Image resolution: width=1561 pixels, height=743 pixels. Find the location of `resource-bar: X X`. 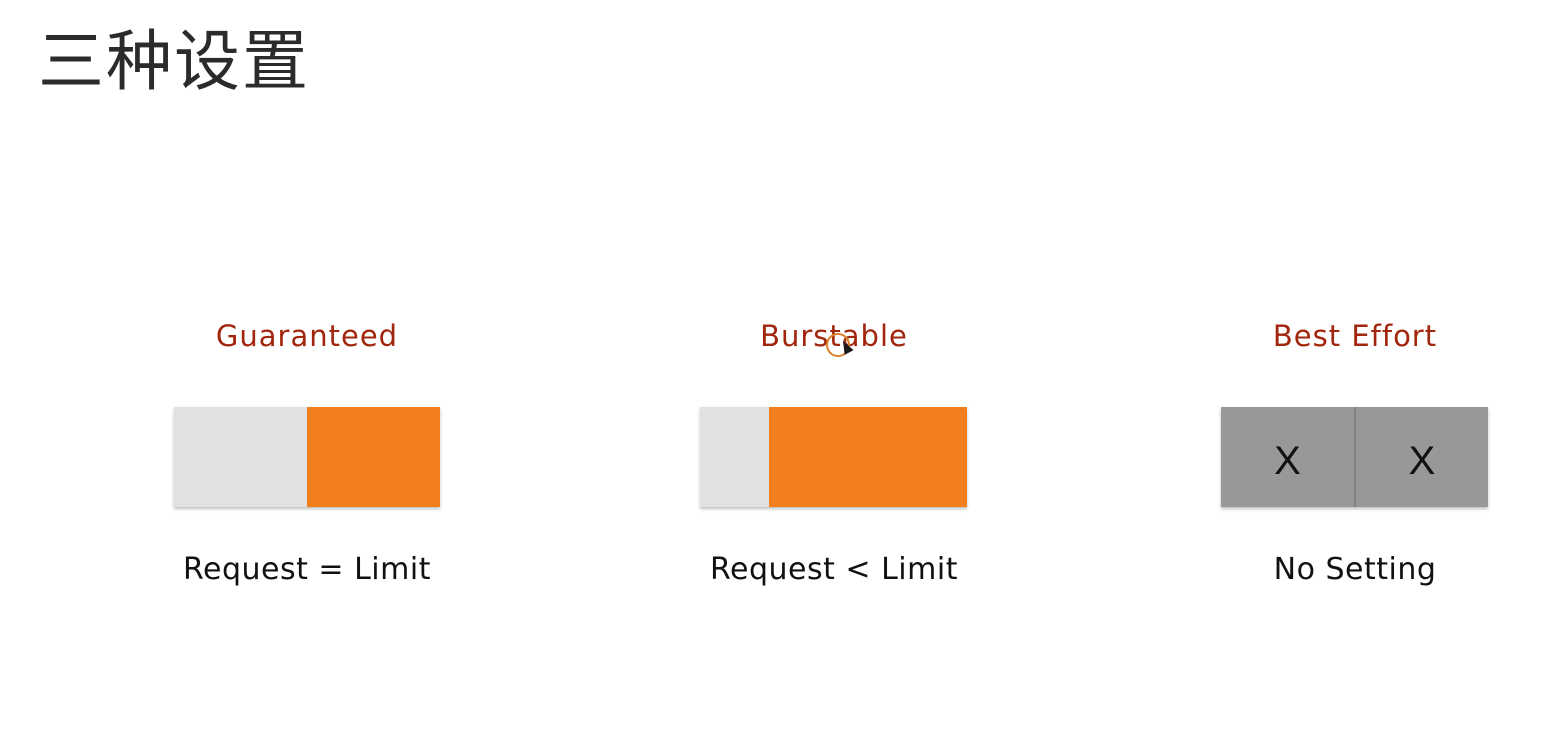

resource-bar: X X is located at coordinates (1354, 457).